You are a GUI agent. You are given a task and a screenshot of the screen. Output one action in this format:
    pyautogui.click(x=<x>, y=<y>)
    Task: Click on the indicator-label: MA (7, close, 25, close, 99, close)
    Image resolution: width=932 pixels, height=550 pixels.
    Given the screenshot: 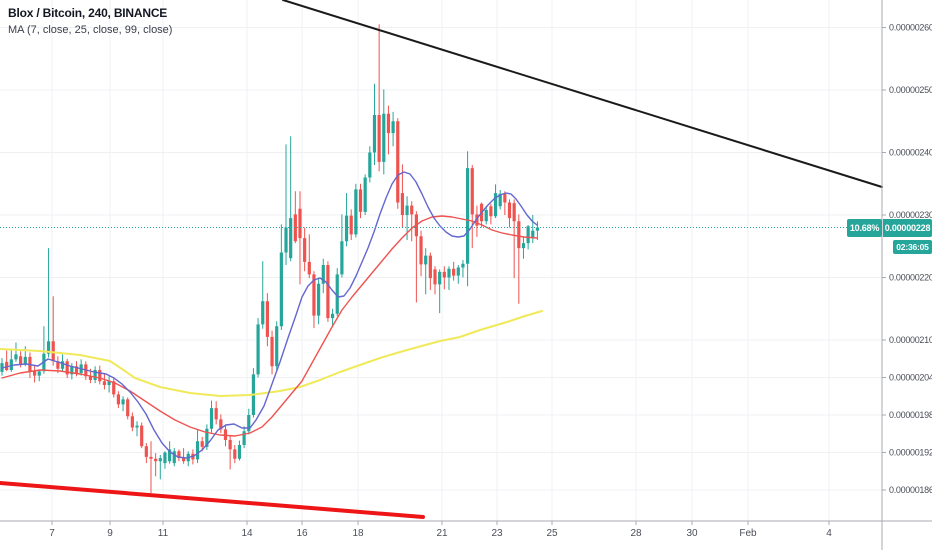 What is the action you would take?
    pyautogui.click(x=90, y=30)
    